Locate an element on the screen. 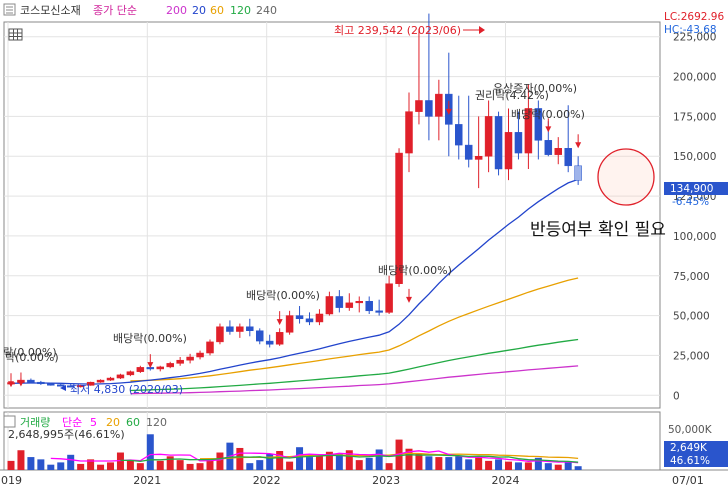 This screenshot has height=488, width=728. grid-toggle-icon is located at coordinates (15, 34).